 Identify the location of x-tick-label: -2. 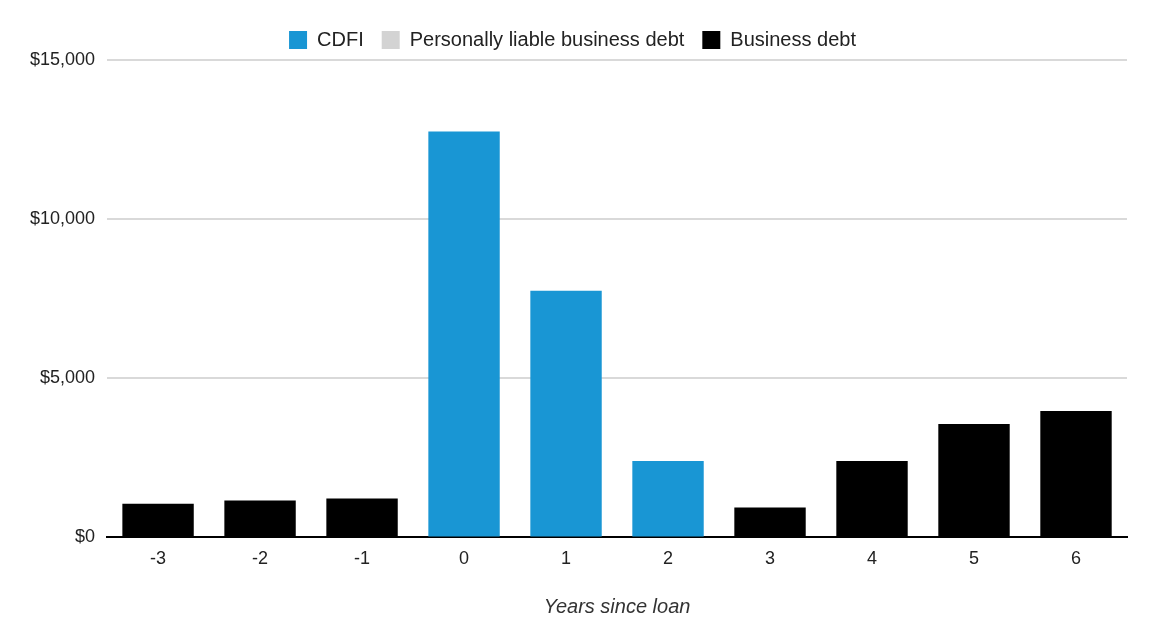
(260, 558).